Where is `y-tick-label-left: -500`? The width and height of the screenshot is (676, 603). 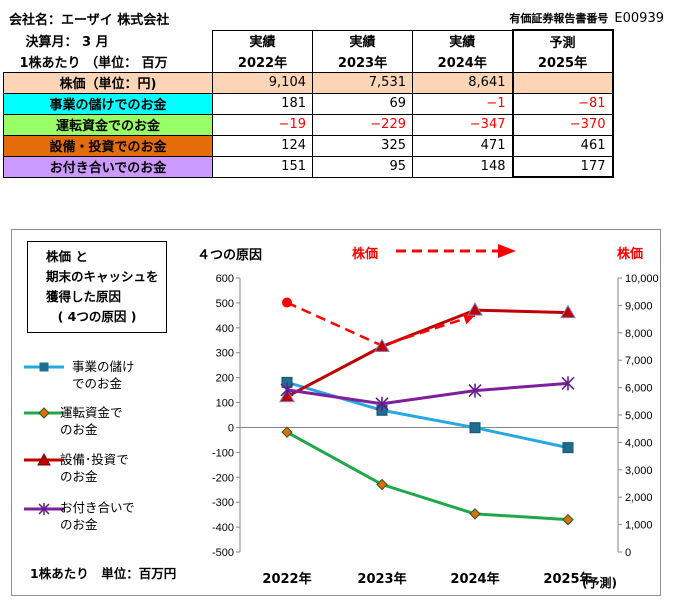
y-tick-label-left: -500 is located at coordinates (223, 553).